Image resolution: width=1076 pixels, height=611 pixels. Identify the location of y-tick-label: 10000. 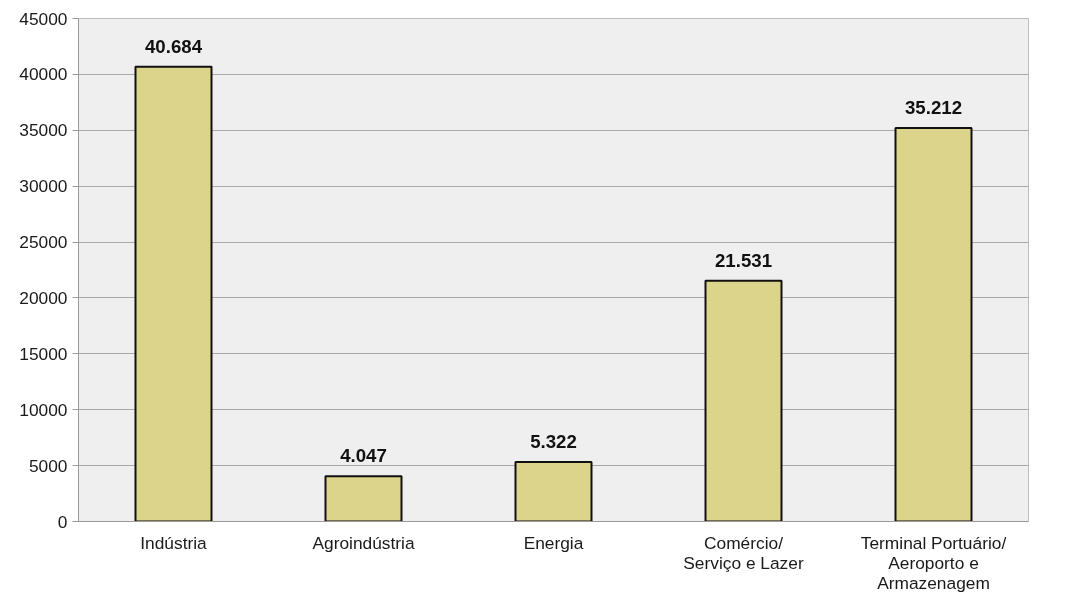
(43, 409).